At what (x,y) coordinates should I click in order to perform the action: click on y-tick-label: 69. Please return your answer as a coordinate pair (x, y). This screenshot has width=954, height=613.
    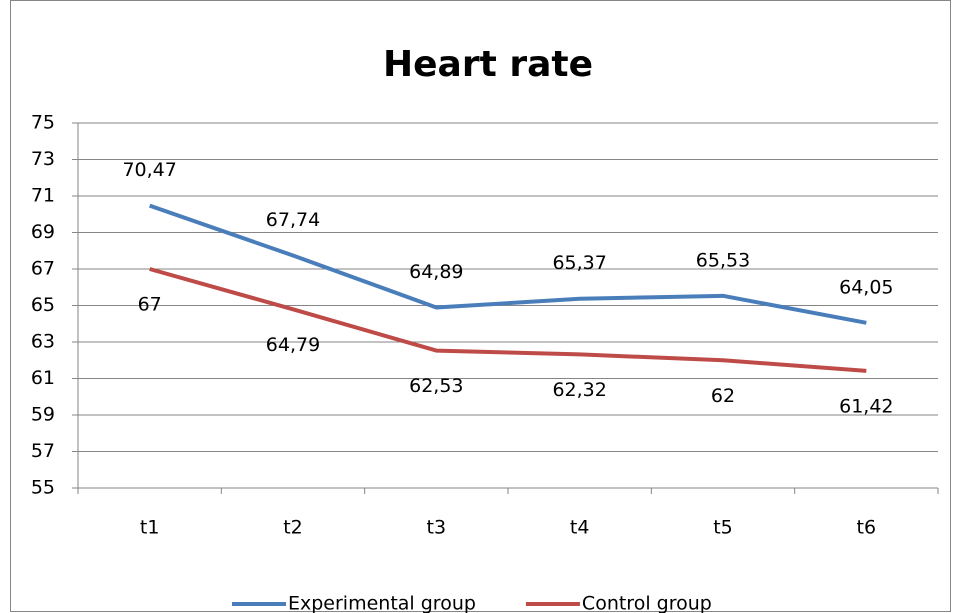
    Looking at the image, I should click on (43, 232).